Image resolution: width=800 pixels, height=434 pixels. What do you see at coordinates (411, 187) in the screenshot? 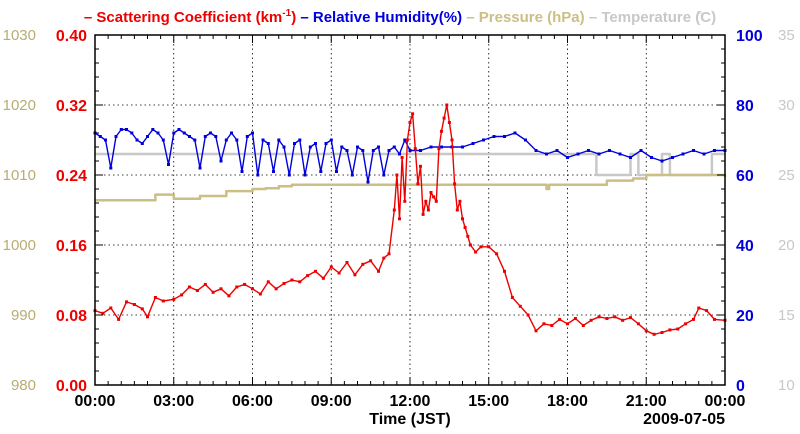
I see `pressure-series` at bounding box center [411, 187].